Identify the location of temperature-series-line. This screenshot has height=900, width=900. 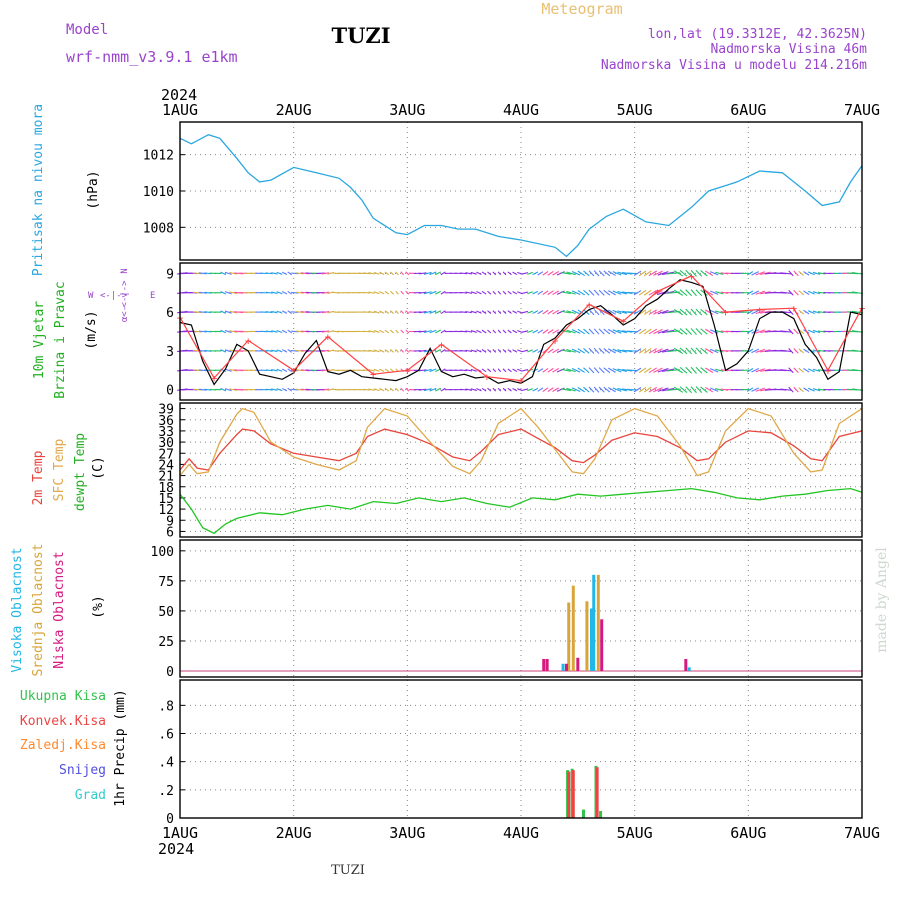
(521, 511).